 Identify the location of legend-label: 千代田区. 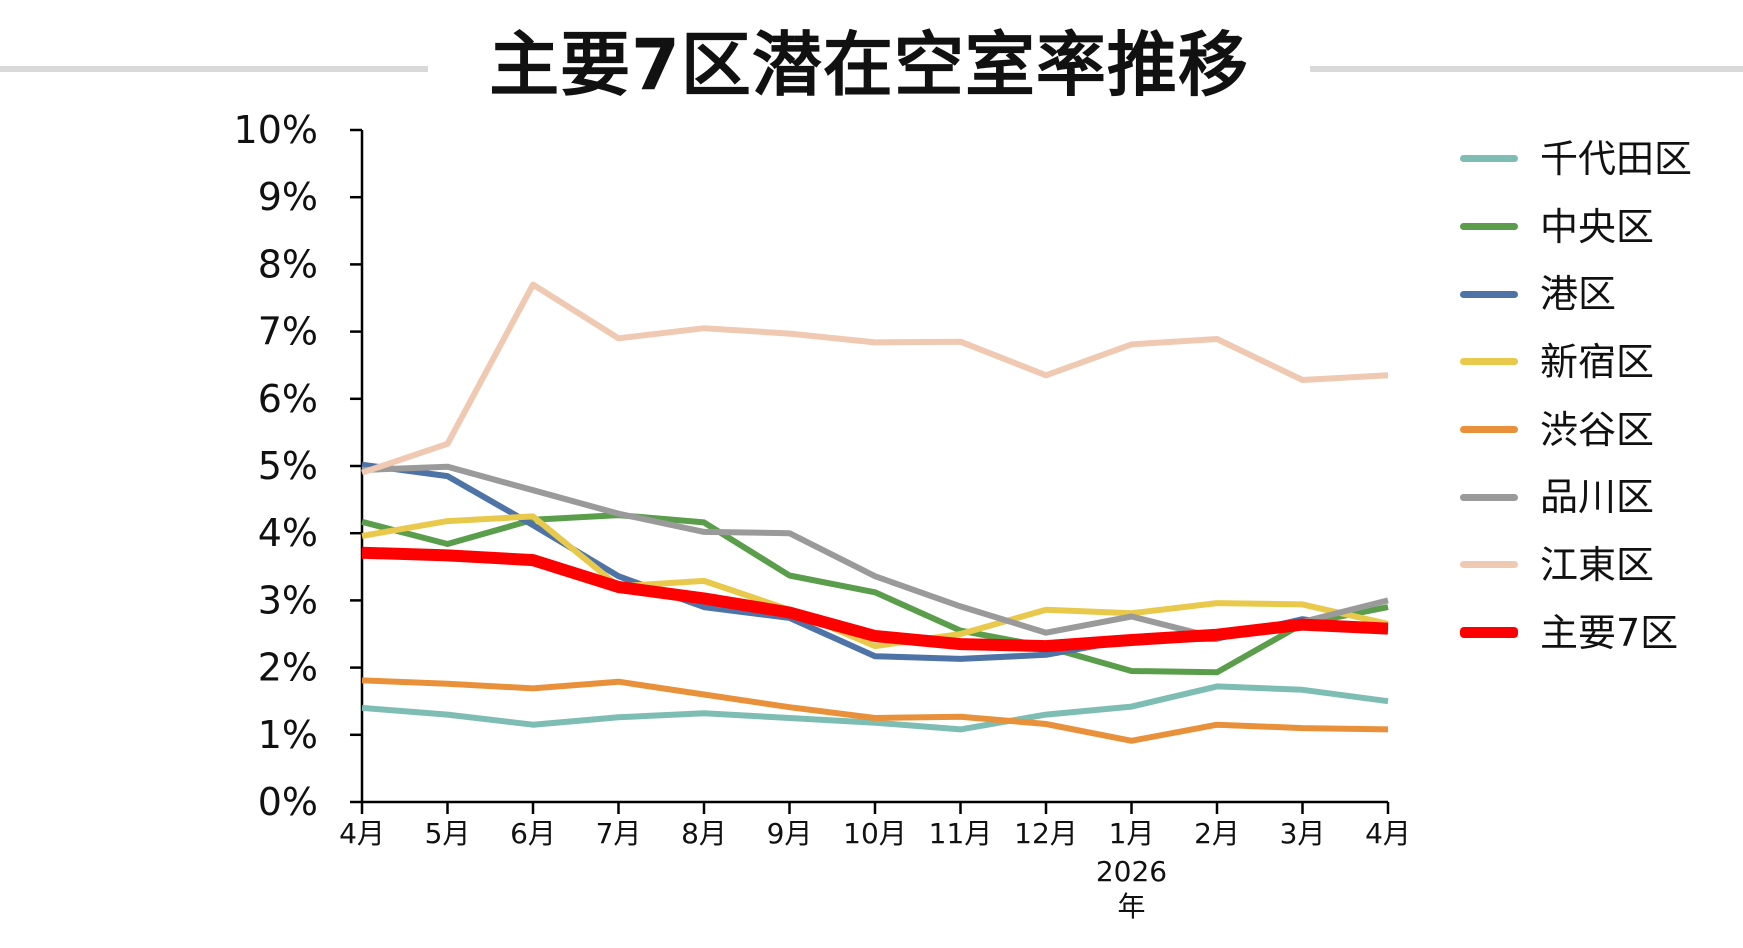
(1616, 158).